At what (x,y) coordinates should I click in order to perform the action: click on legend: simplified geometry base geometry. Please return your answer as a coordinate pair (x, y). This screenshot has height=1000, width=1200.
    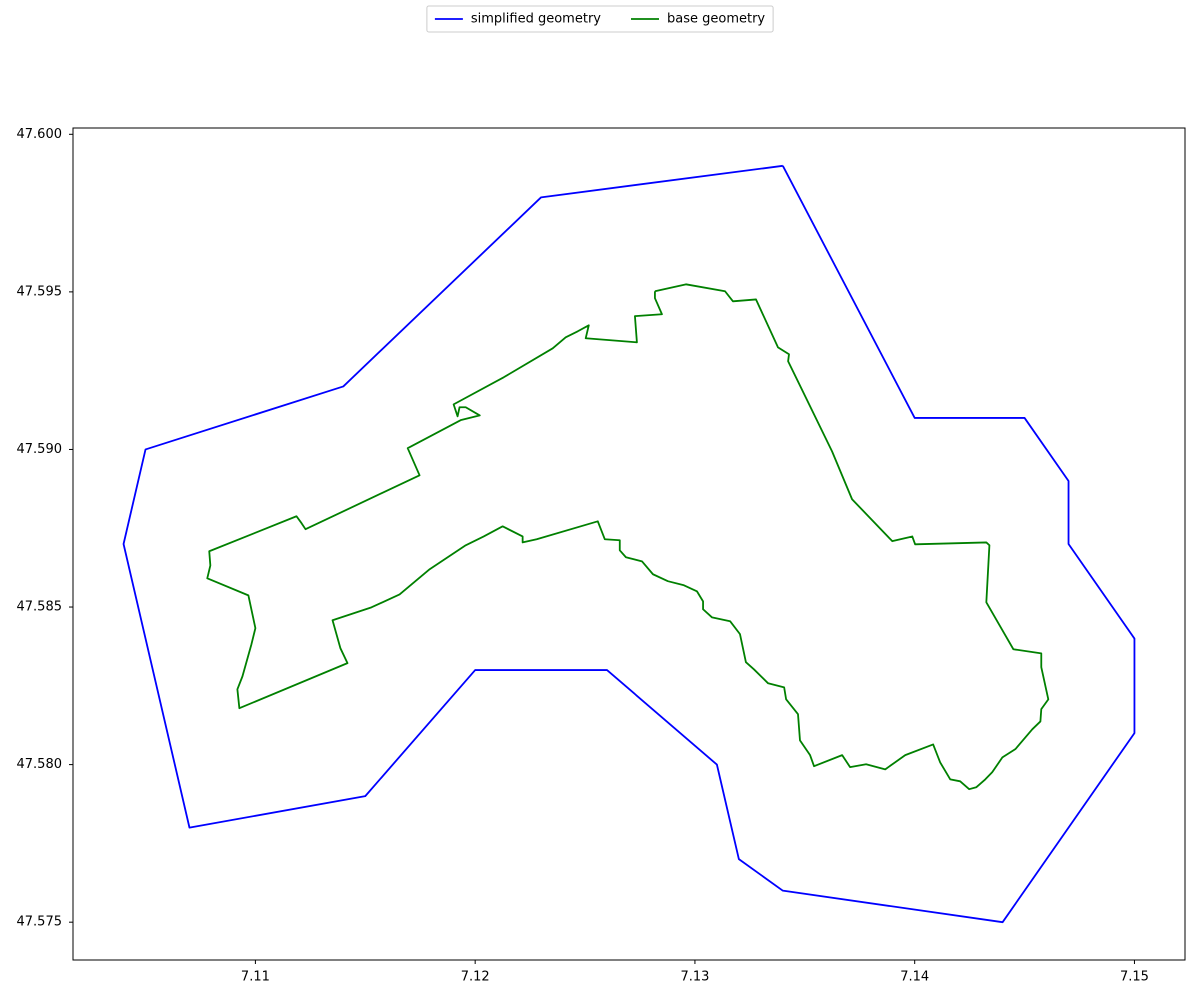
    Looking at the image, I should click on (600, 19).